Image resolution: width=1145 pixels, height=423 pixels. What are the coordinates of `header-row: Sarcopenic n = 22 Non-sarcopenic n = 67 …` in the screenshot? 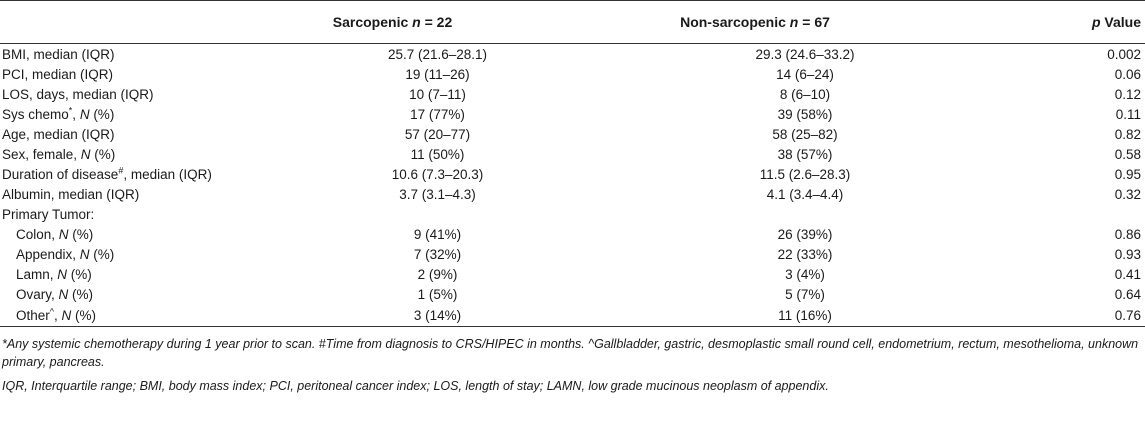 It's located at (572, 22).